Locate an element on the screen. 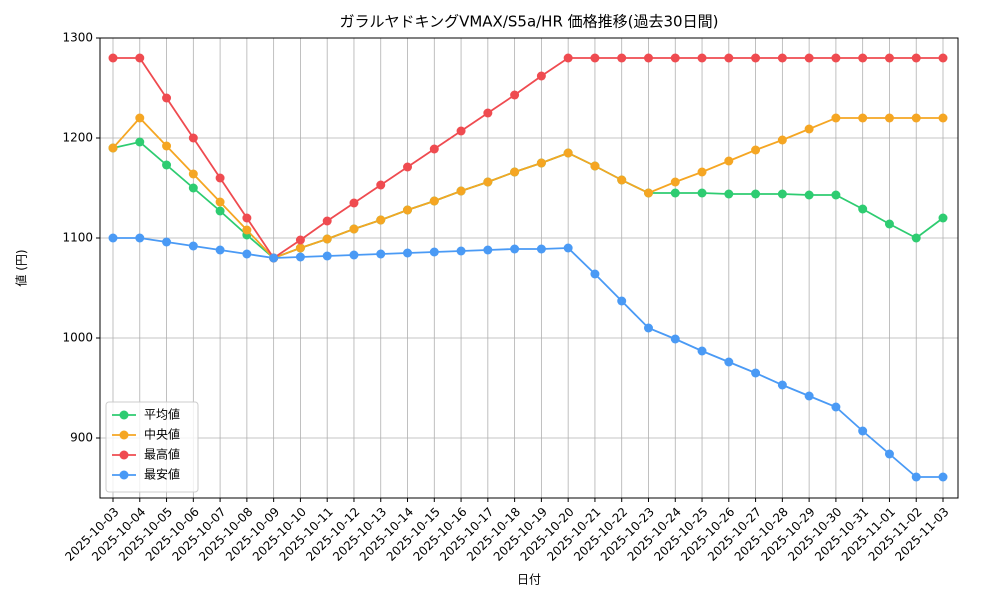  y-tick-label: 900 is located at coordinates (81, 438).